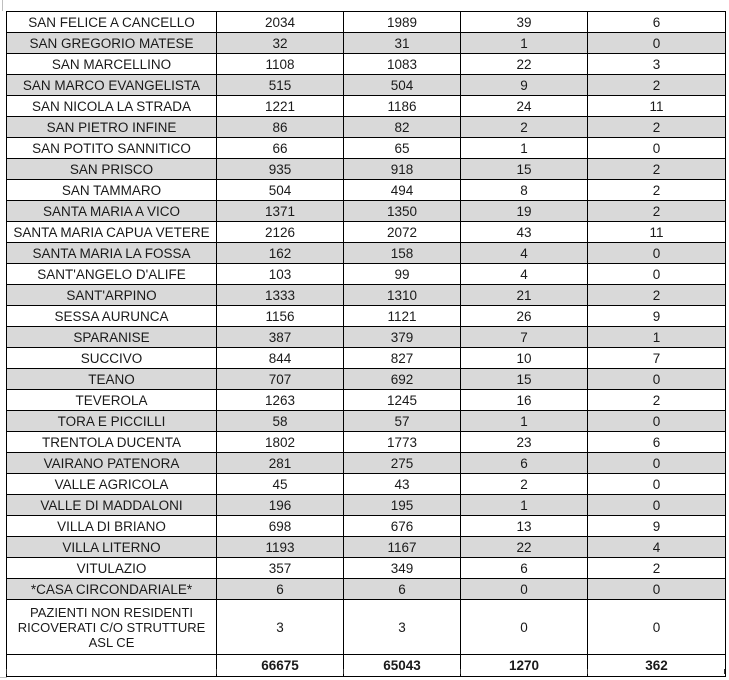 The image size is (729, 680). What do you see at coordinates (402, 274) in the screenshot?
I see `value-cell-2: 99` at bounding box center [402, 274].